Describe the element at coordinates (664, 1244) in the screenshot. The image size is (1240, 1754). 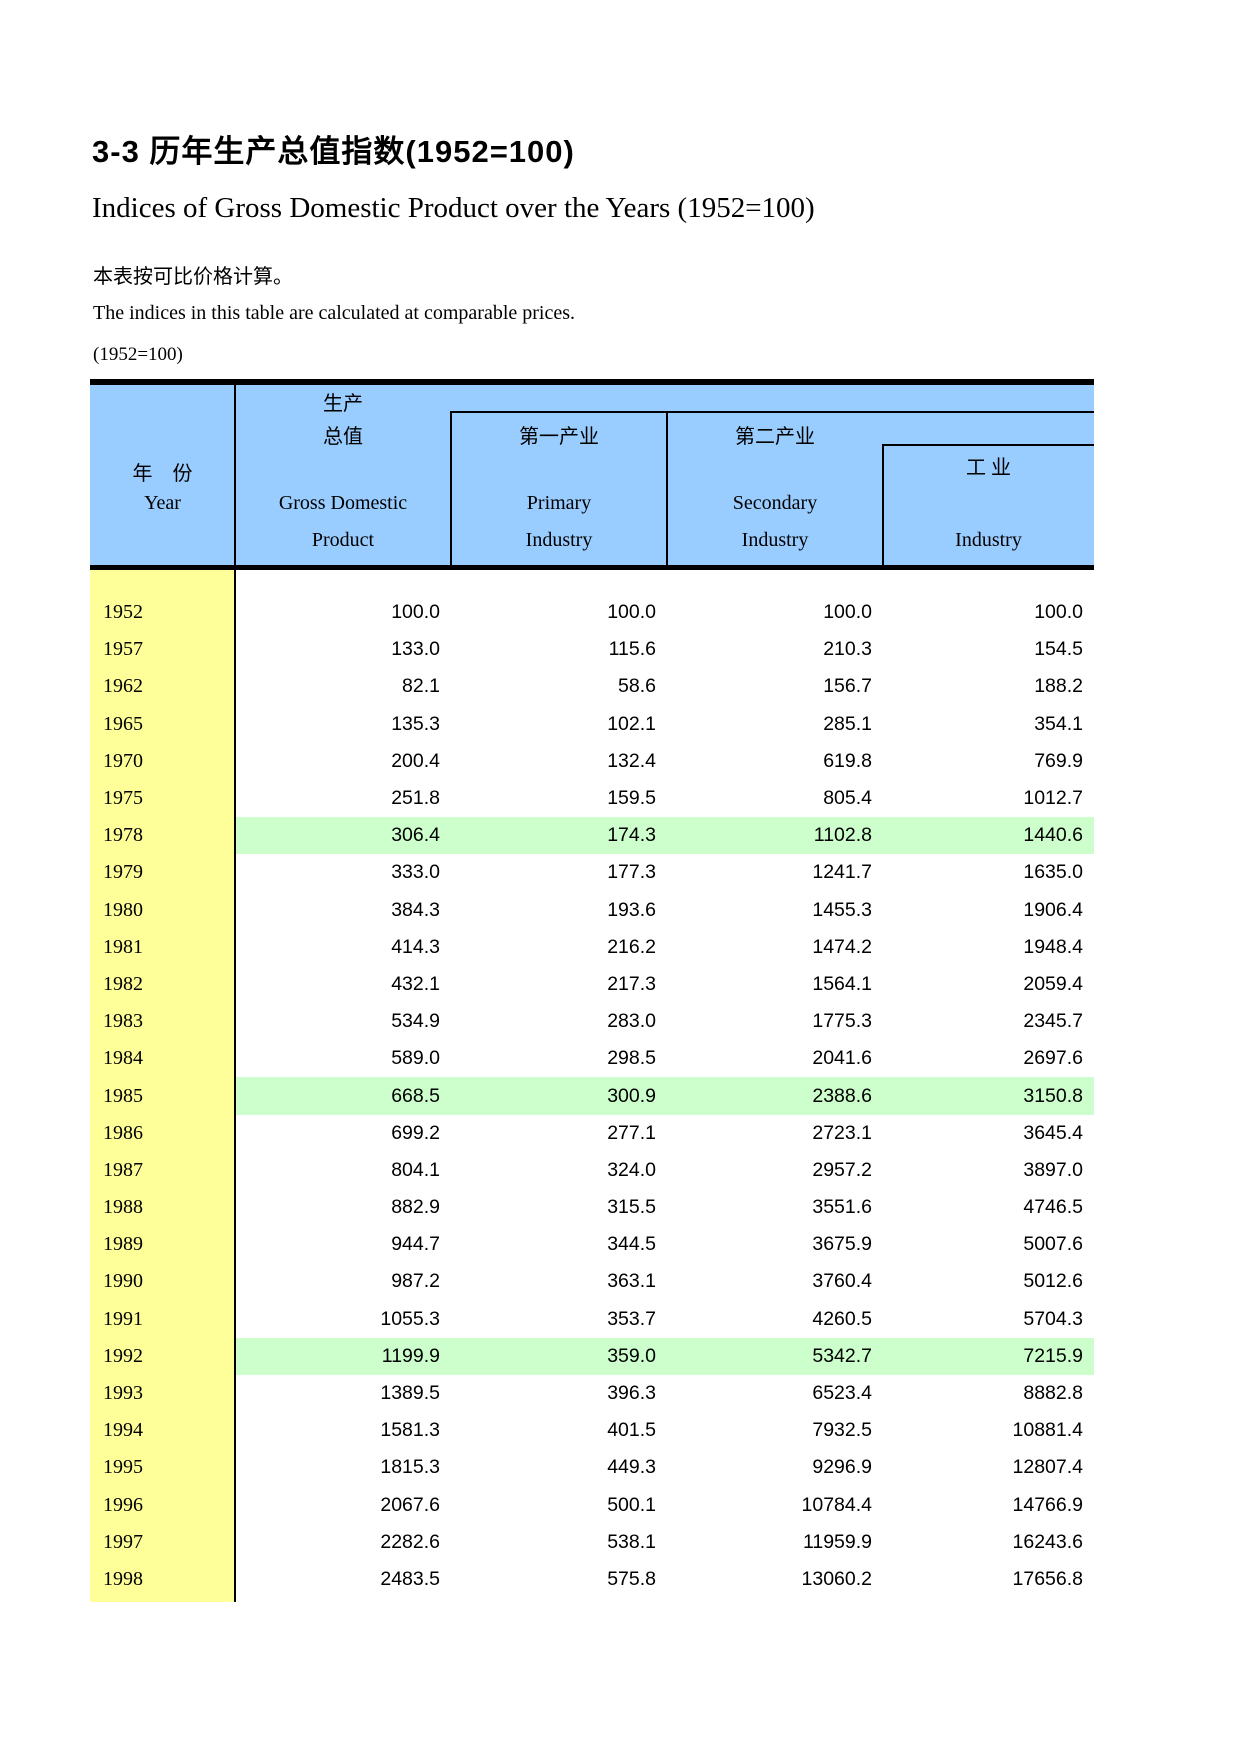
I see `row-data-area: 944.7 344.5 3675.9 5007.6` at that location.